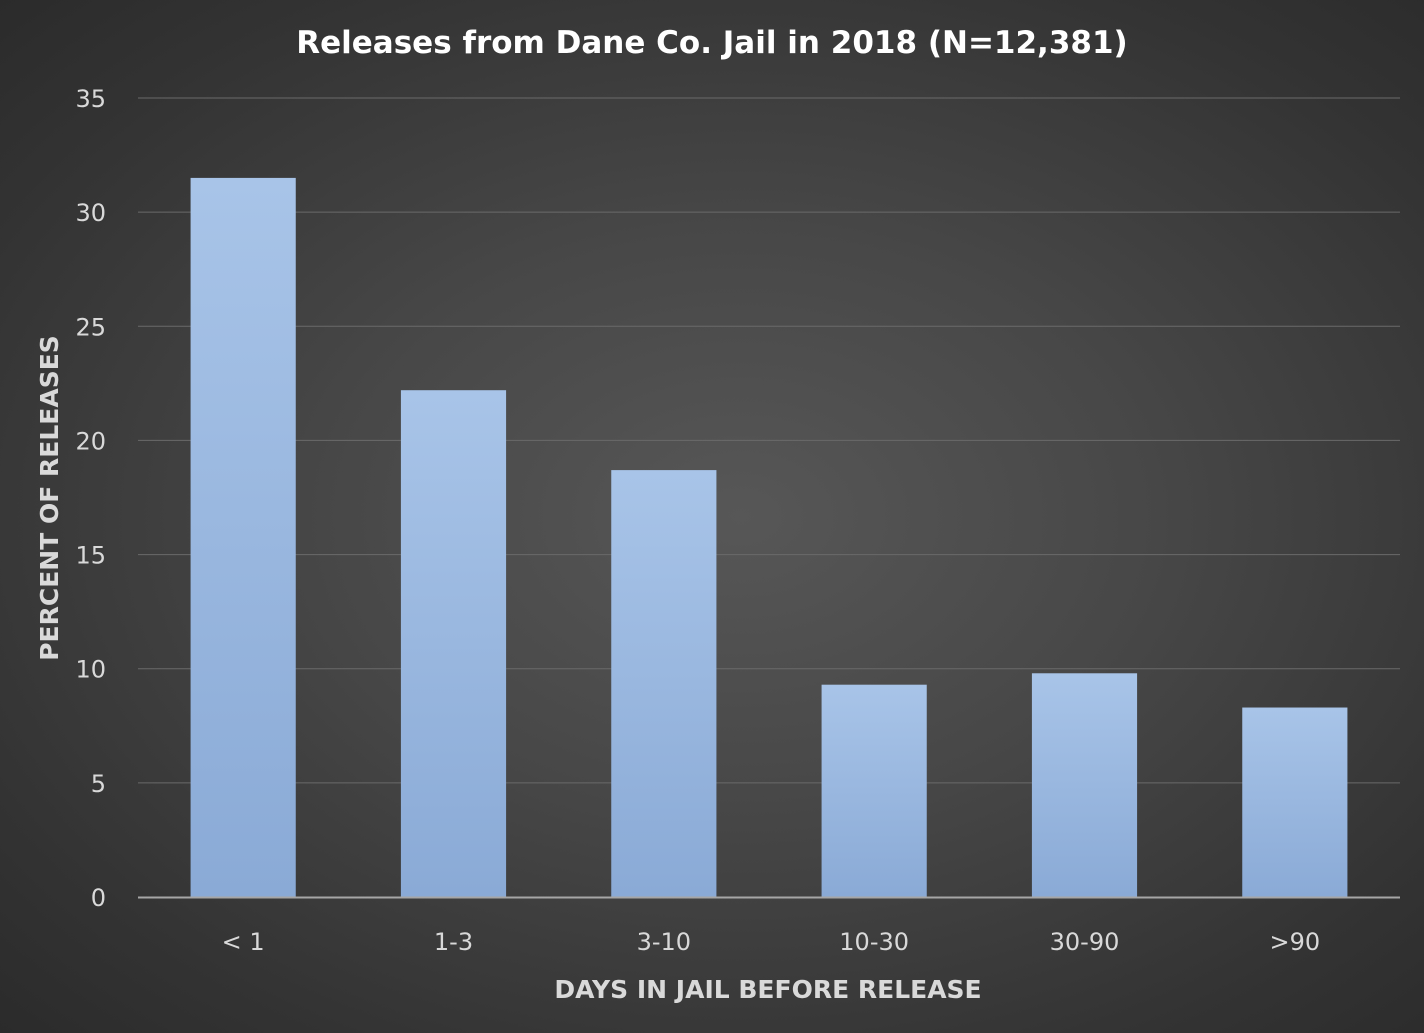  I want to click on y-tick-label: 5, so click(98, 784).